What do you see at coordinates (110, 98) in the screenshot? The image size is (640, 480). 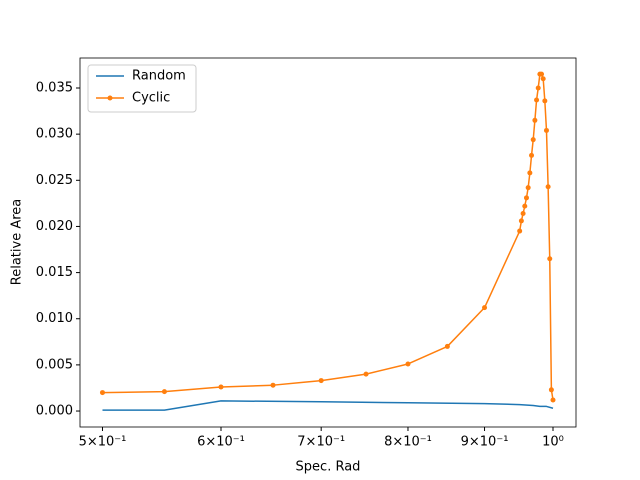 I see `legend-marker` at bounding box center [110, 98].